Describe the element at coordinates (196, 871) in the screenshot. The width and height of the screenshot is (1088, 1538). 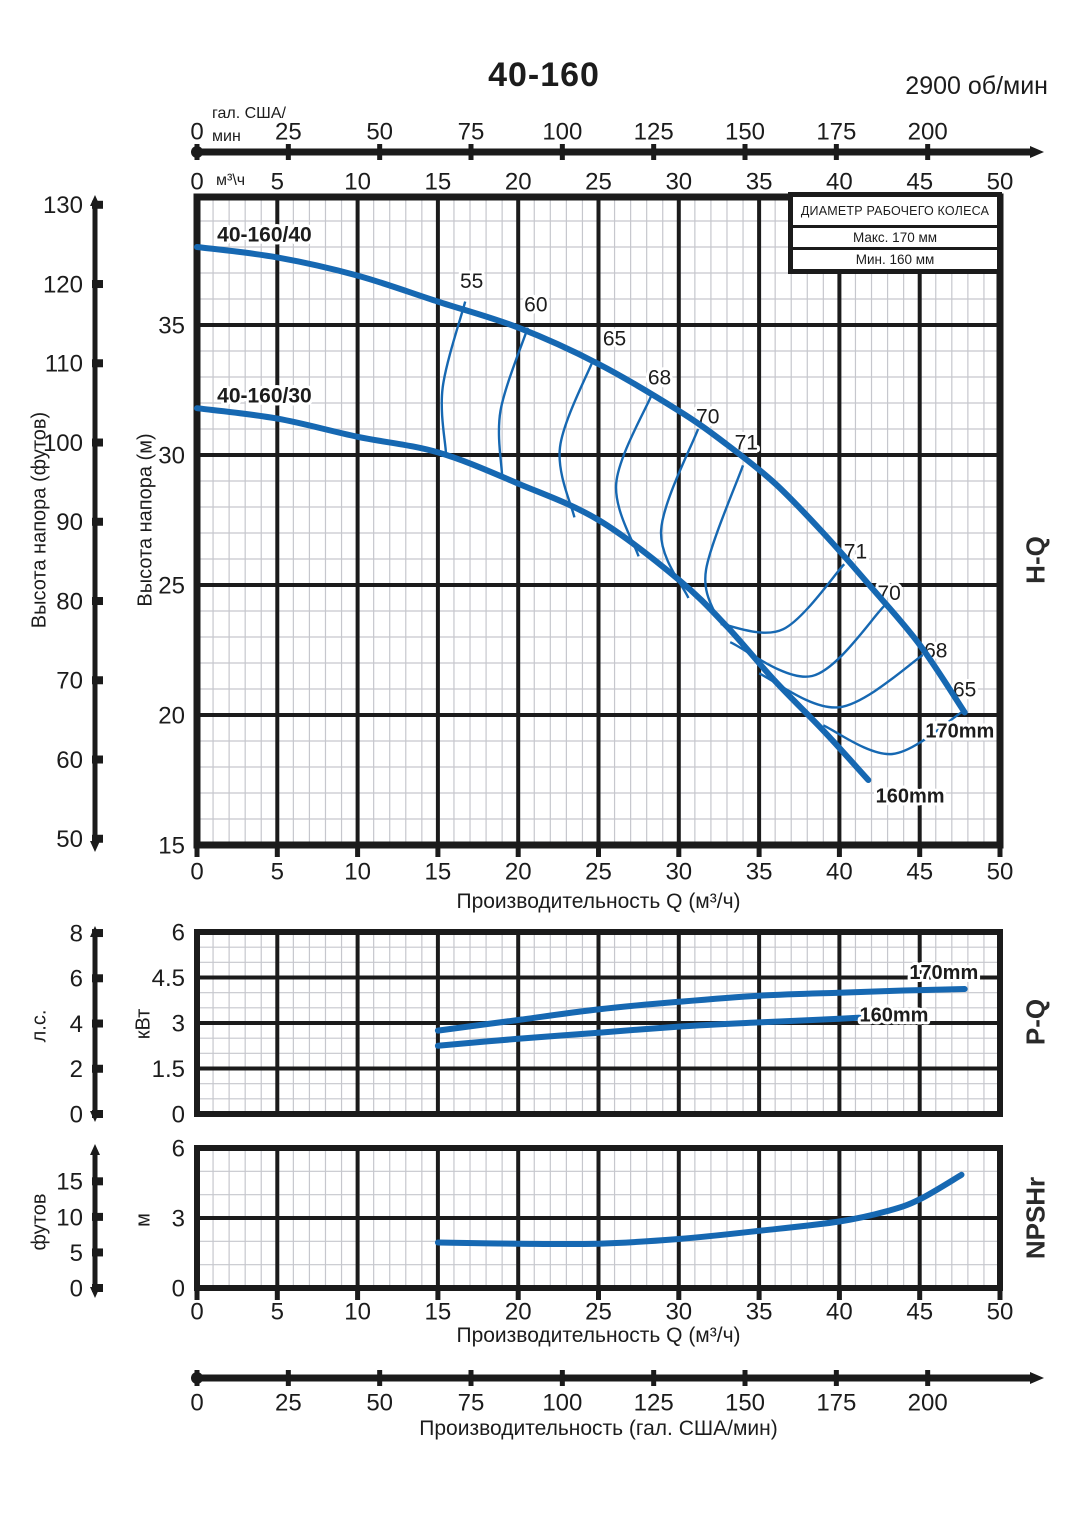
I see `hq-x-tick-0: 0` at that location.